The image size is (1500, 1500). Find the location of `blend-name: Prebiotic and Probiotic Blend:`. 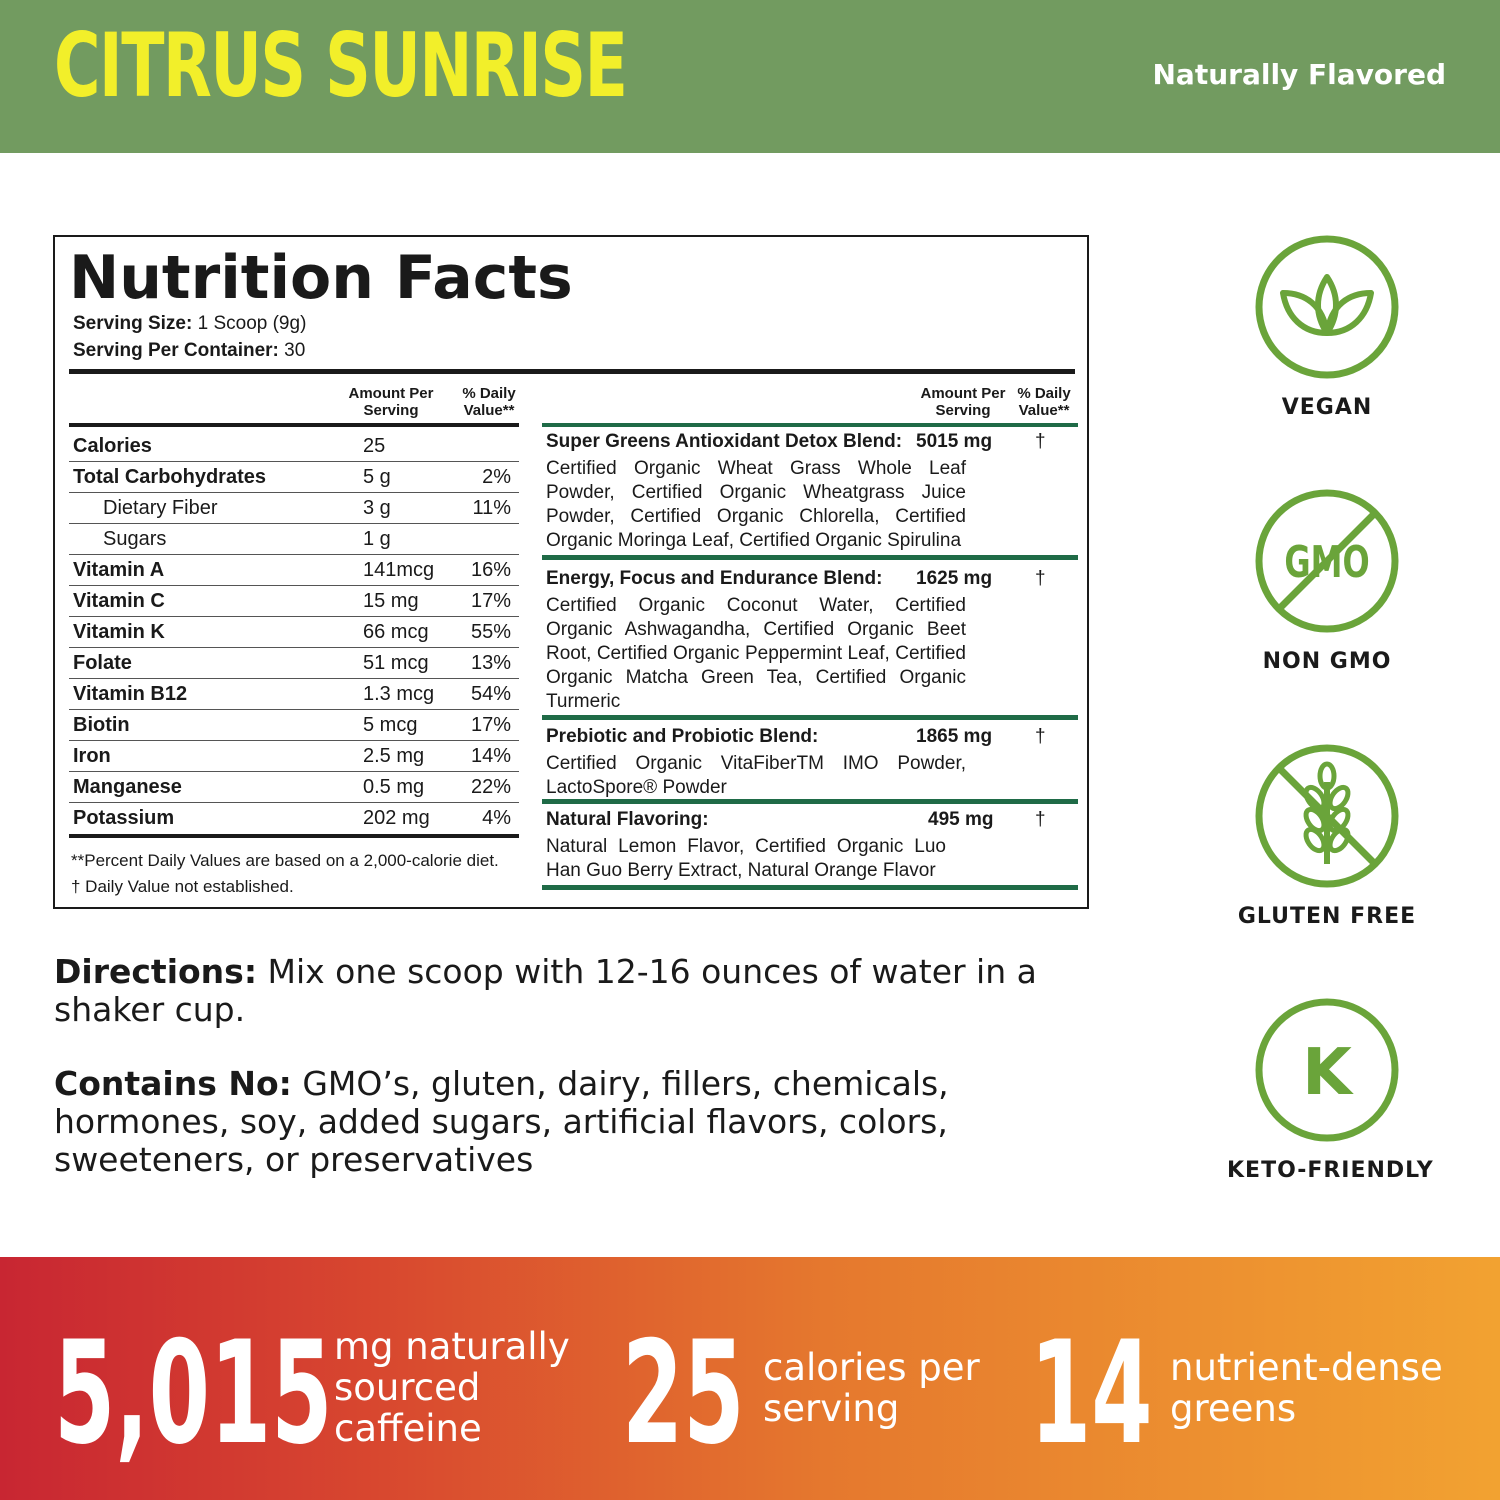

blend-name: Prebiotic and Probiotic Blend: is located at coordinates (682, 736).